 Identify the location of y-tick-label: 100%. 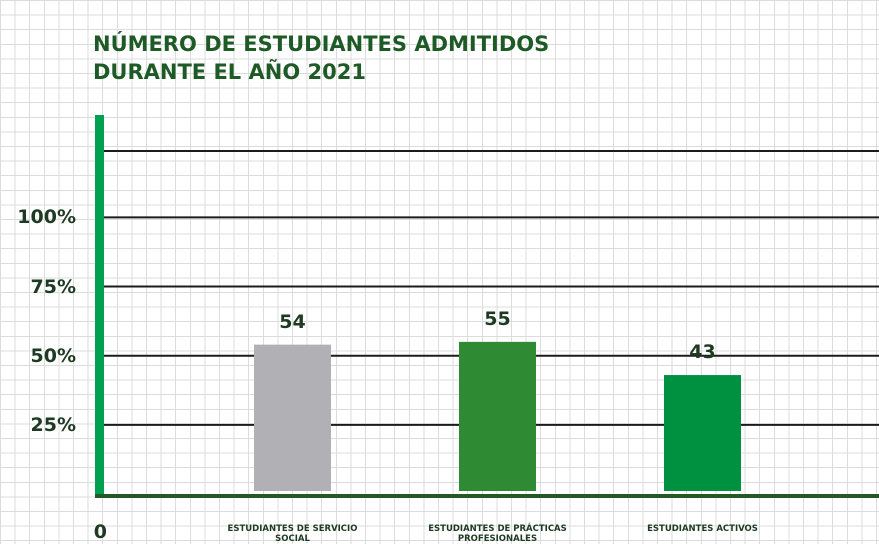
(46, 217).